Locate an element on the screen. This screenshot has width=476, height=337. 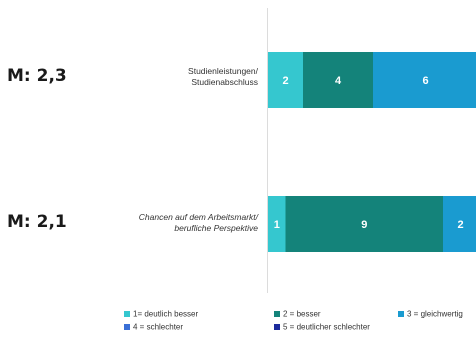
legend-label-5: 5 = deutlicher schlechter is located at coordinates (326, 327).